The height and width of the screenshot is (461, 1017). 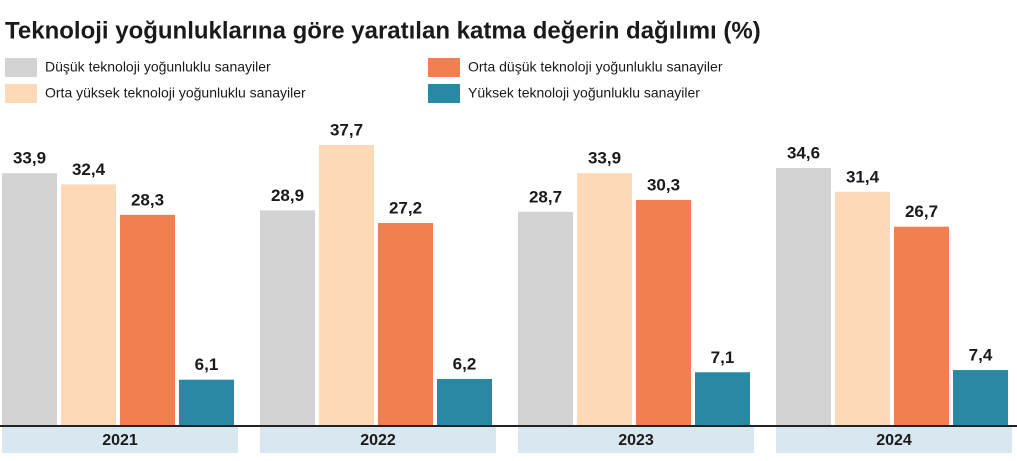 I want to click on value-label: 28,9, so click(x=287, y=195).